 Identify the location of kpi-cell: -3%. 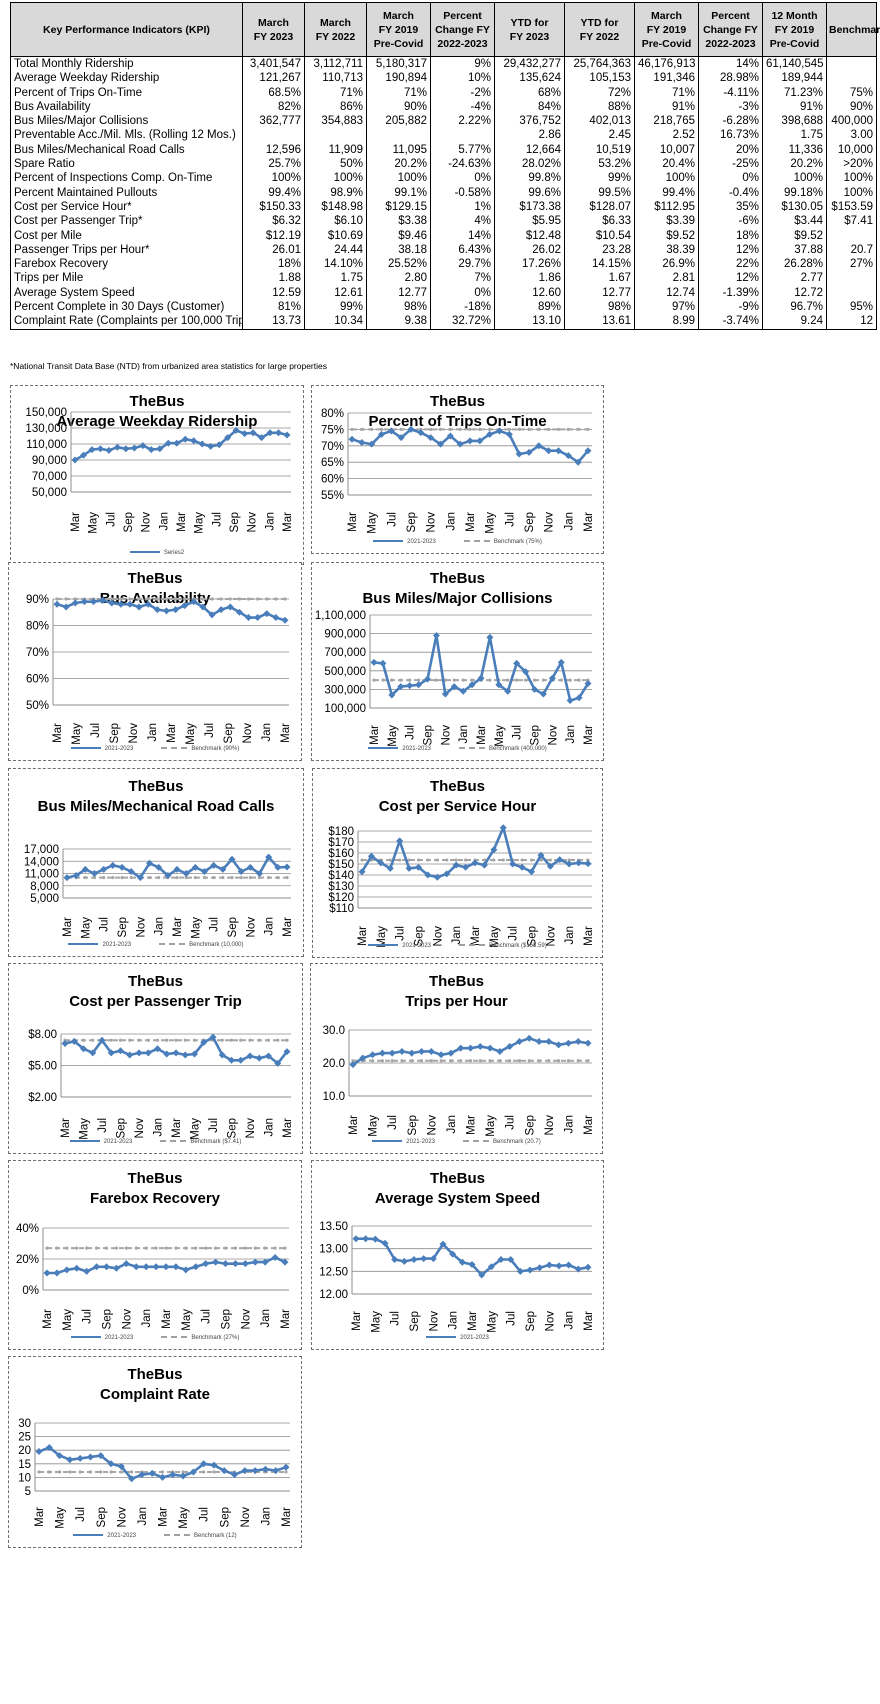
(730, 107).